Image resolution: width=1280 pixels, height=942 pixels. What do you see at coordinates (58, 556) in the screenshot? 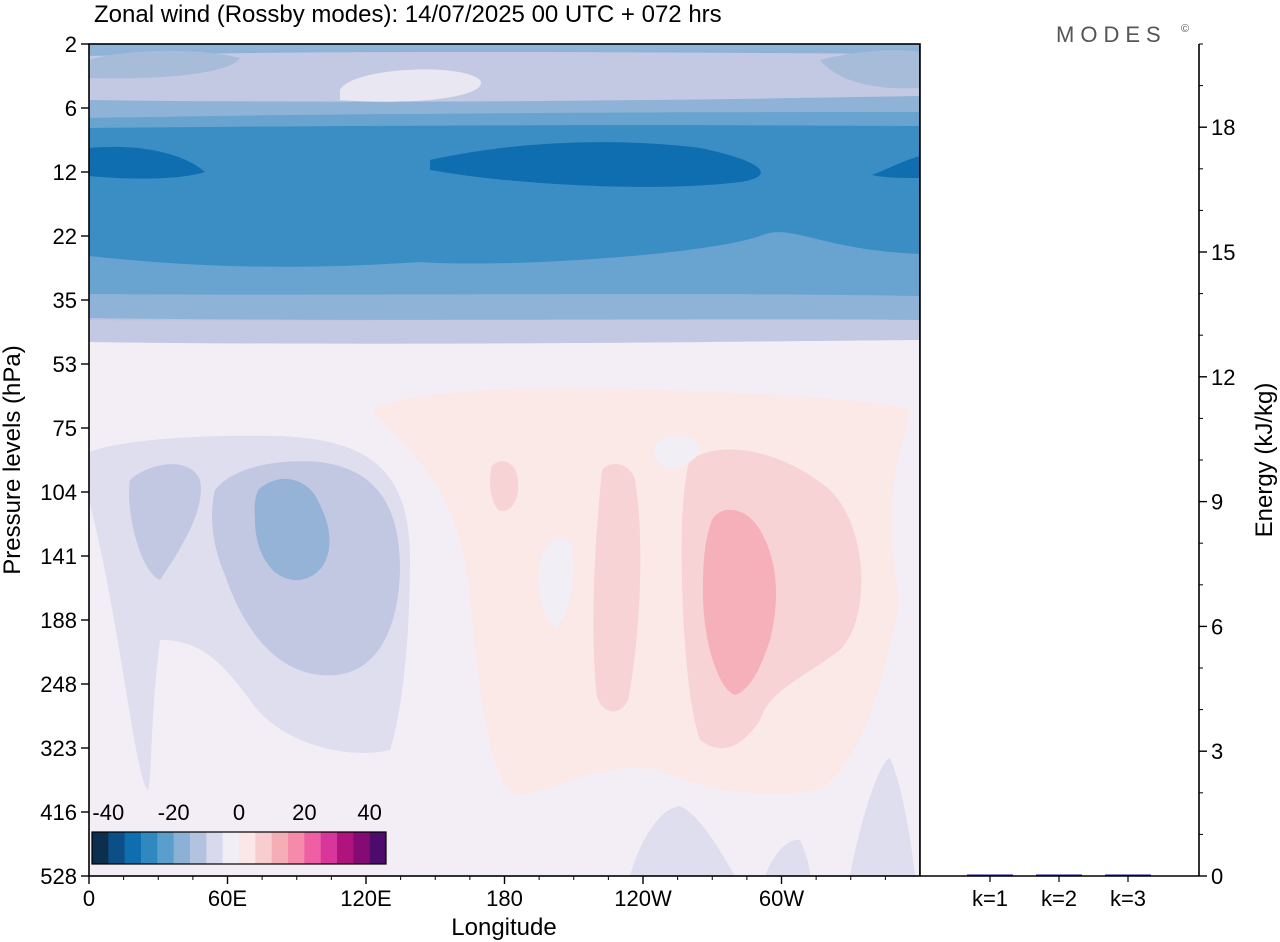
I see `y-tick-label: 141` at bounding box center [58, 556].